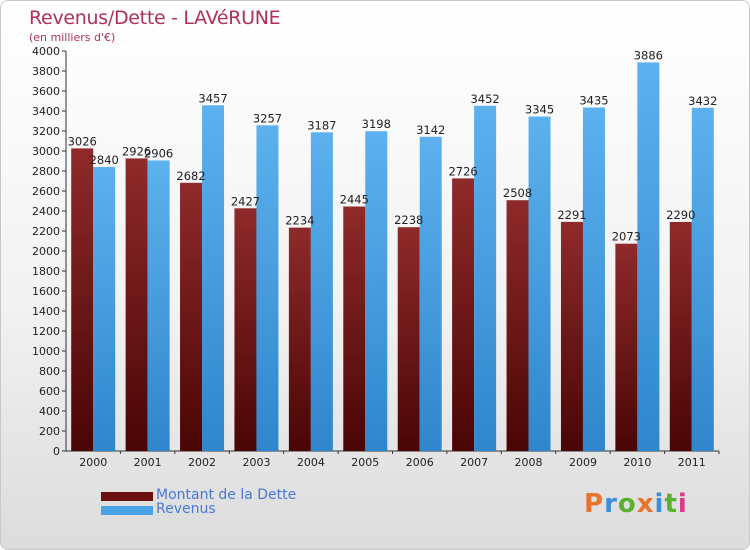 This screenshot has height=550, width=750. What do you see at coordinates (583, 462) in the screenshot?
I see `x-tick-label: 2009` at bounding box center [583, 462].